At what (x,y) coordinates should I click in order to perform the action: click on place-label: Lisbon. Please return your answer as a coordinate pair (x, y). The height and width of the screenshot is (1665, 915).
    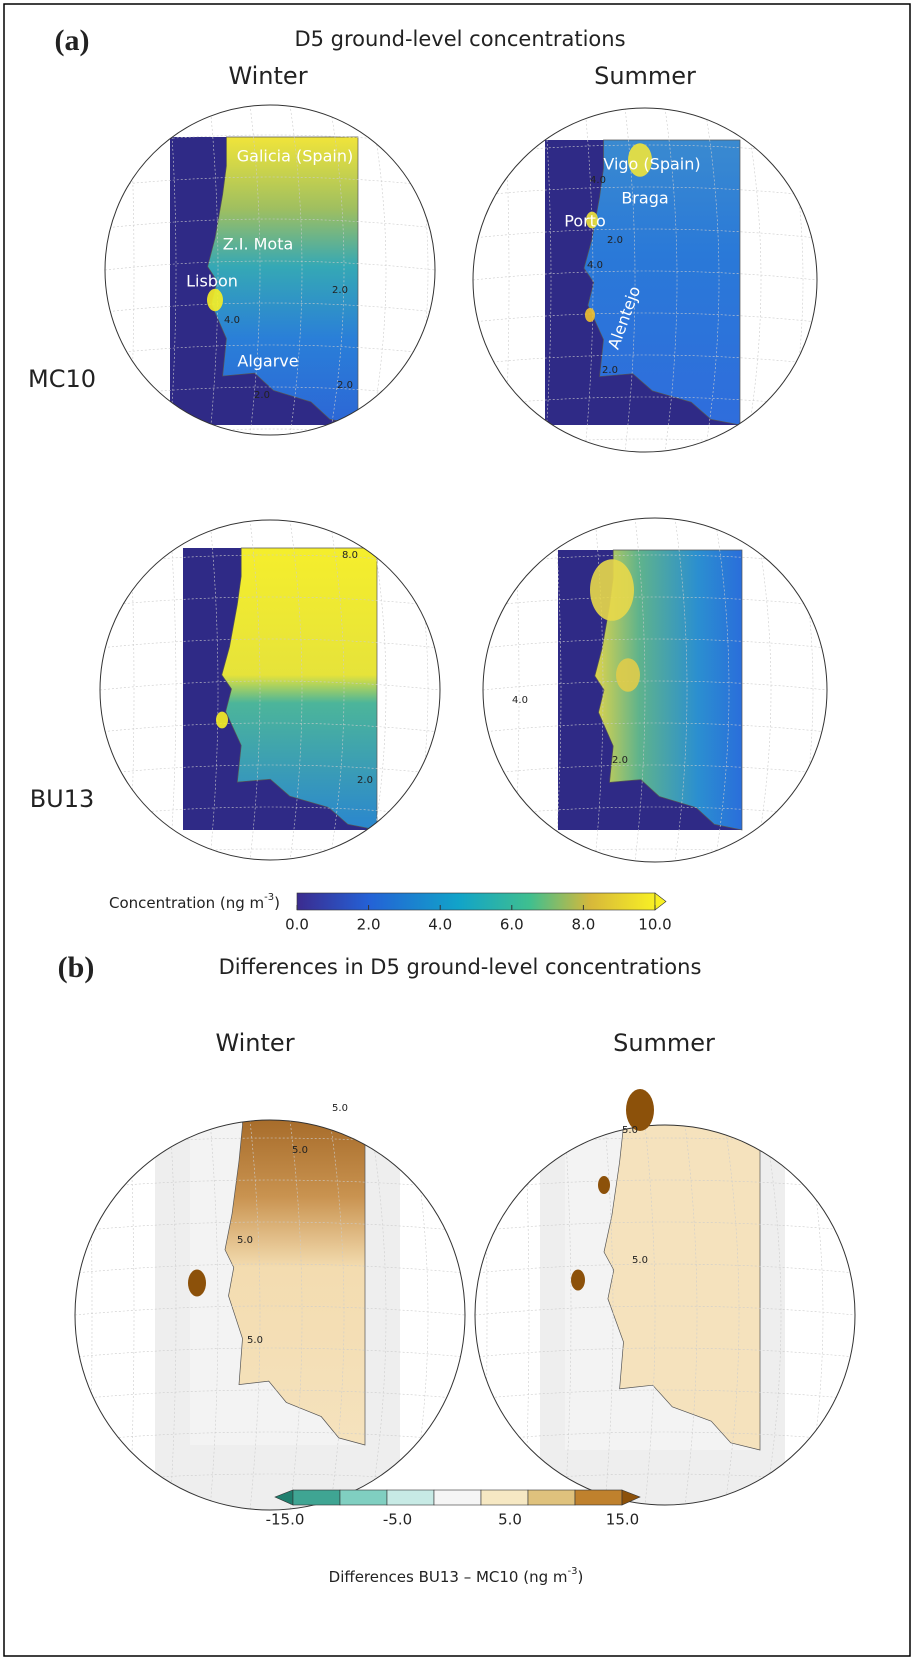
    Looking at the image, I should click on (212, 281).